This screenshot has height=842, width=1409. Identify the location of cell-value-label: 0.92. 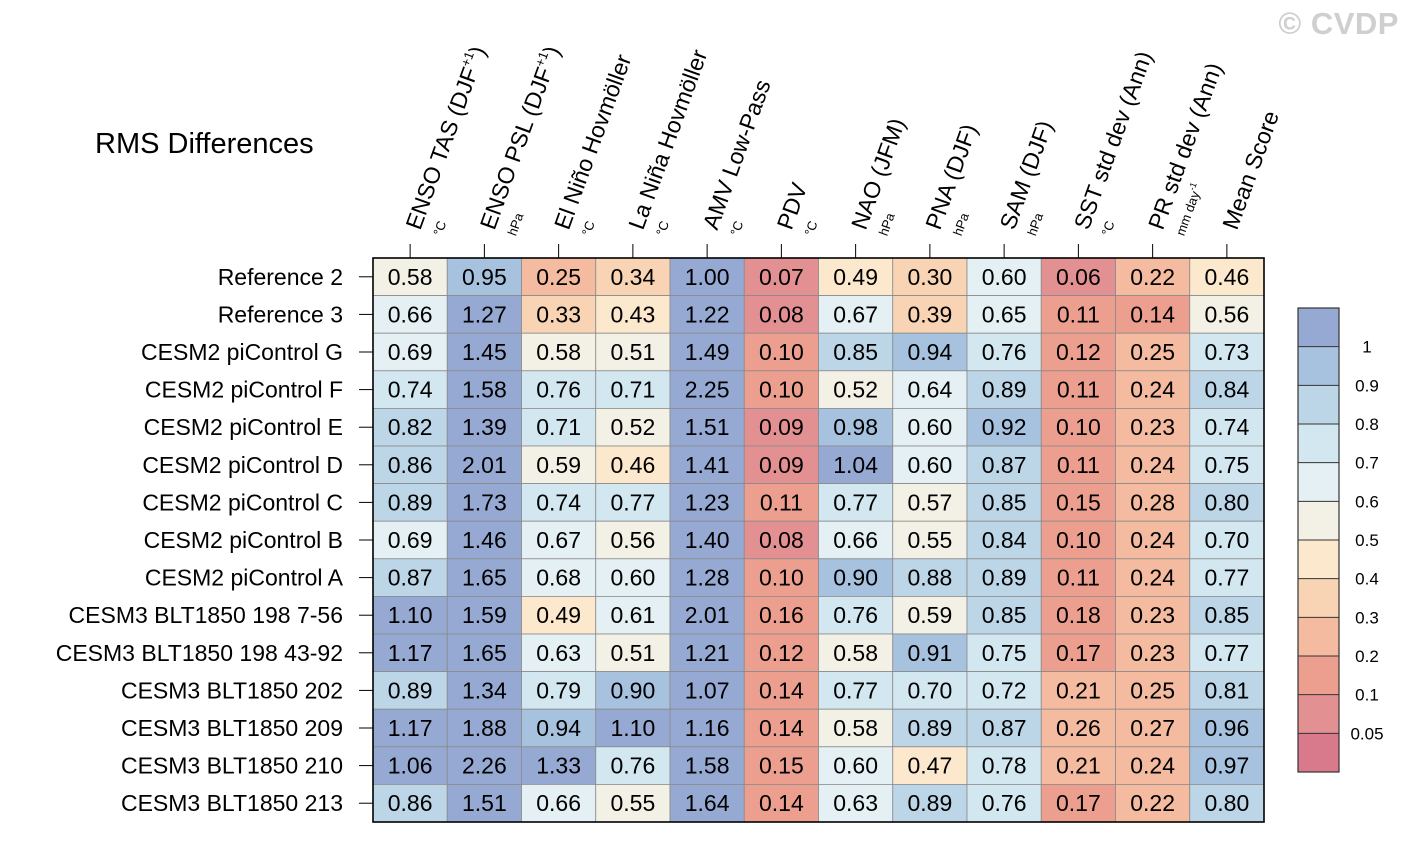
(1004, 427).